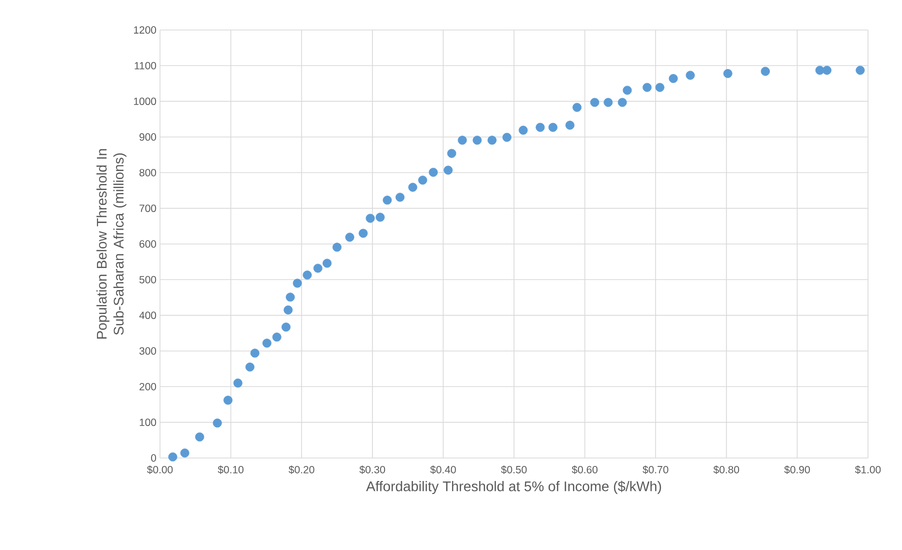 This screenshot has width=902, height=550. Describe the element at coordinates (148, 137) in the screenshot. I see `y-tick-label: 900` at that location.